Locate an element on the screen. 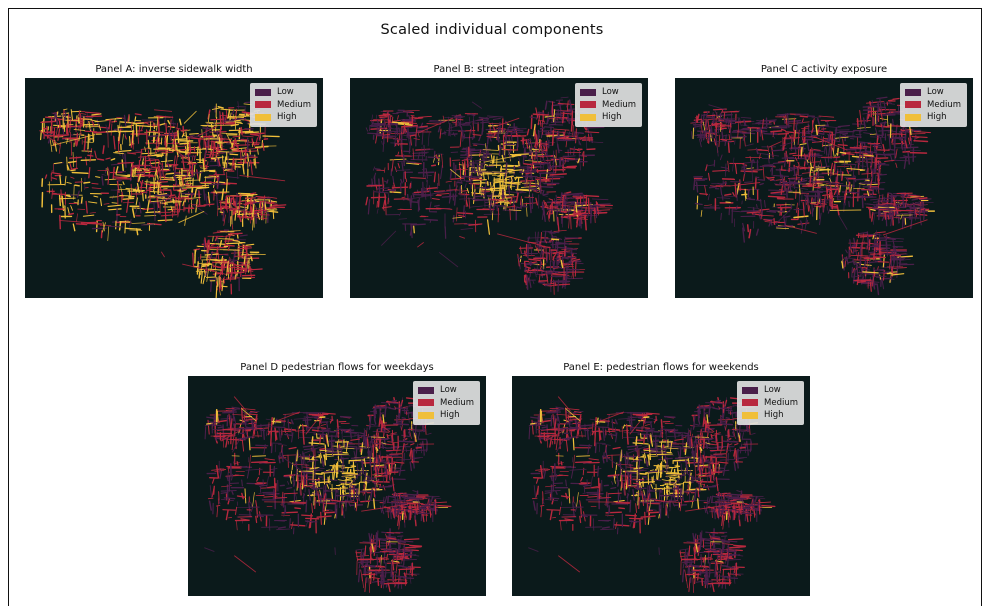 Image resolution: width=984 pixels, height=608 pixels. figure-title: Scaled individual components is located at coordinates (492, 30).